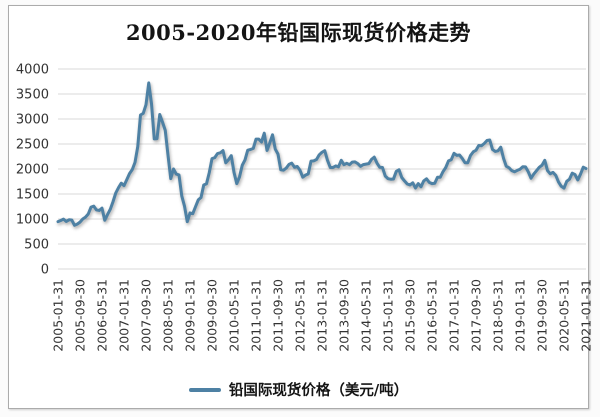 This screenshot has height=417, width=600. I want to click on y-axis-tick-label: 3500, so click(32, 95).